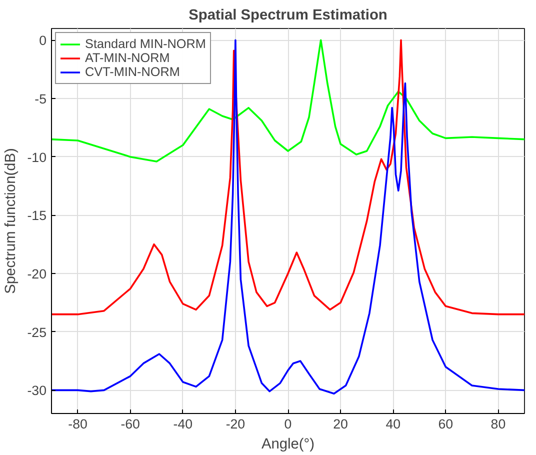  I want to click on x-axis-title: Angle(°), so click(288, 444).